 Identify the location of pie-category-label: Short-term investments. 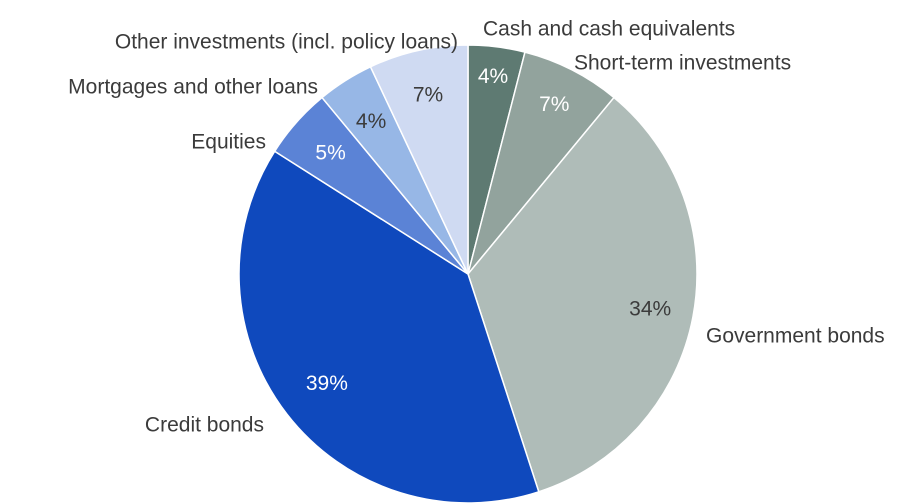
(682, 63).